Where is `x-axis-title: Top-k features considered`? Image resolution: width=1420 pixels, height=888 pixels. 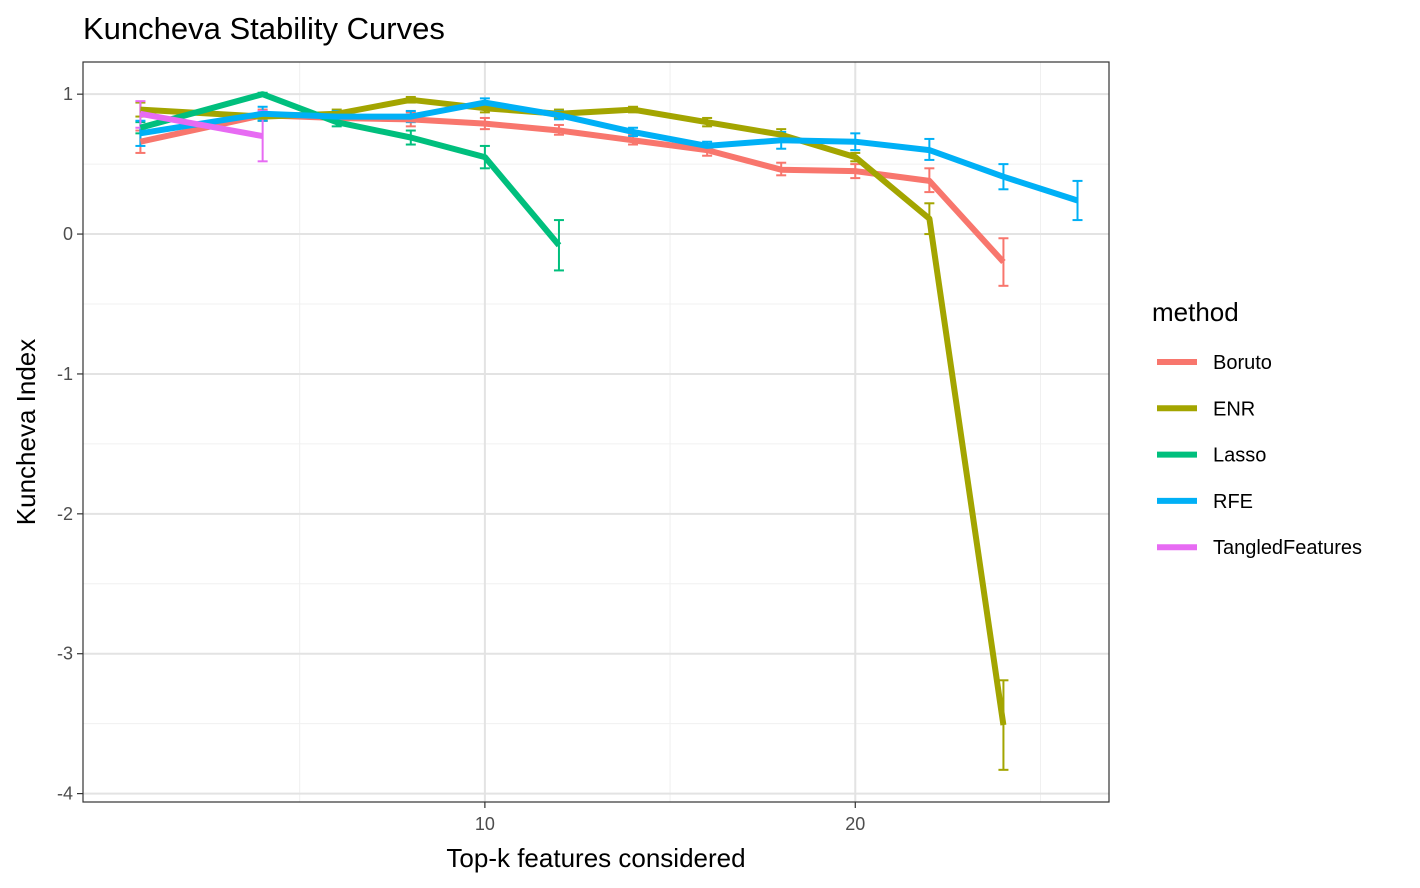 x-axis-title: Top-k features considered is located at coordinates (595, 858).